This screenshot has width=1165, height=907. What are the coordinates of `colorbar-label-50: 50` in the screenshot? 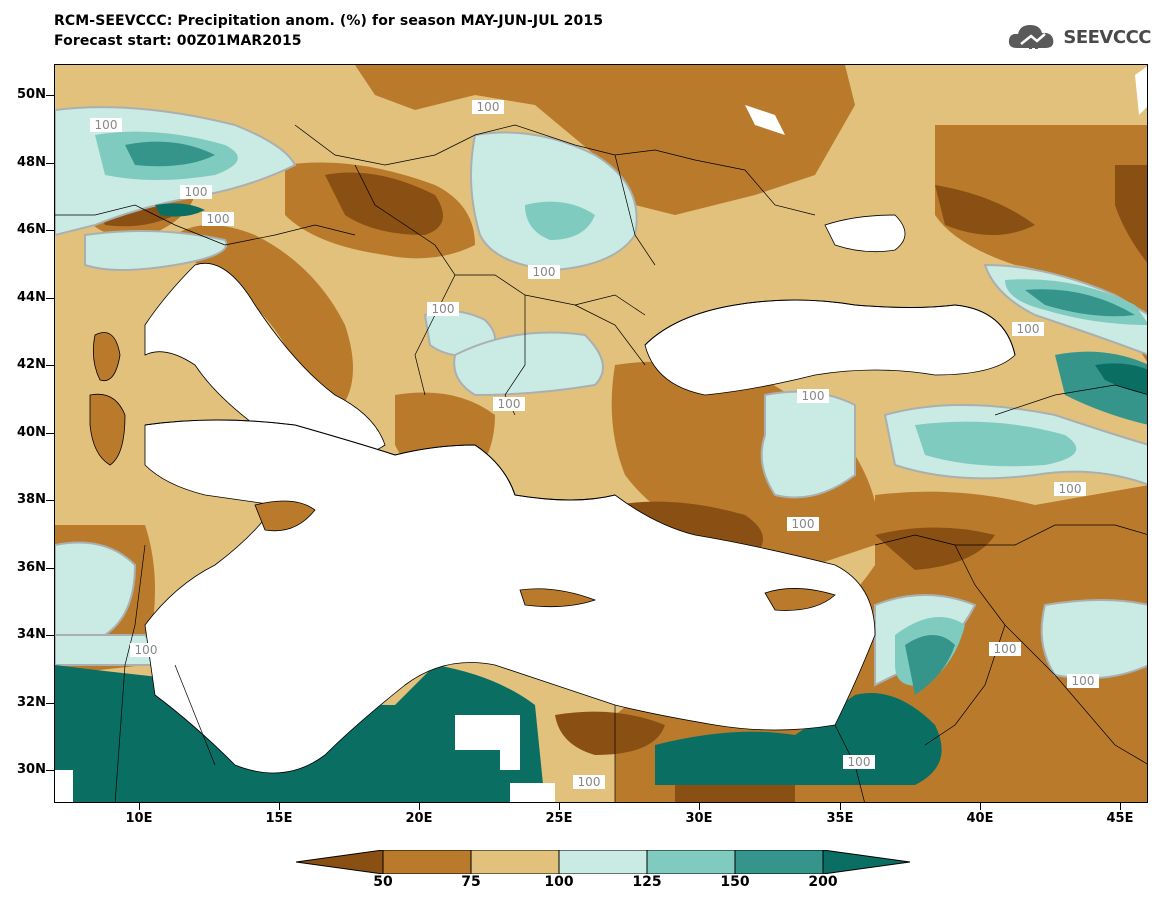 It's located at (383, 882).